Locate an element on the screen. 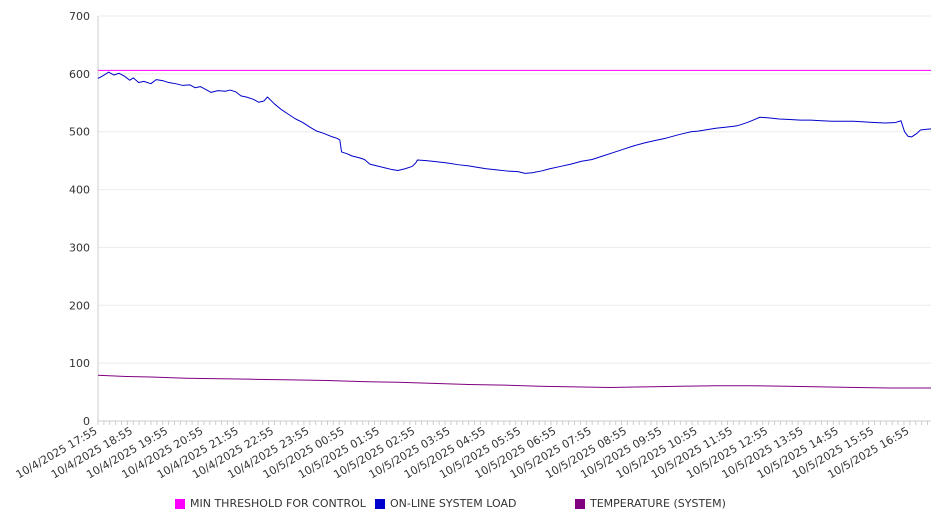  legend-item-temperature: TEMPERATURE (SYSTEM) is located at coordinates (650, 503).